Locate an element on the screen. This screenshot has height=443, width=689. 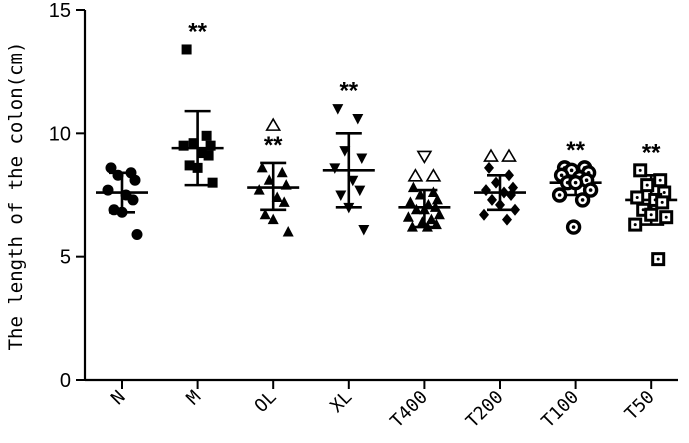
x-tick-label: OL is located at coordinates (266, 402).